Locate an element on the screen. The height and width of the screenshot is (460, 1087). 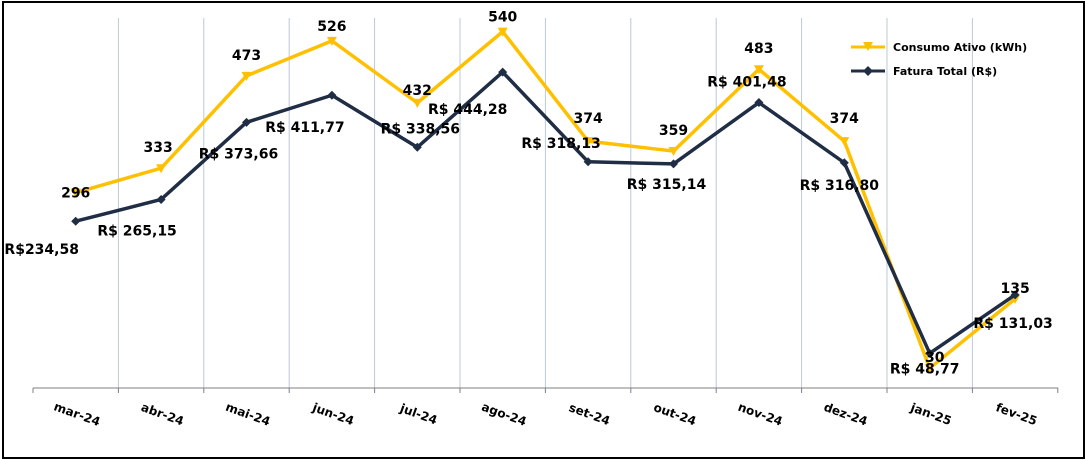
data-label-consumo-mai-24: 473 is located at coordinates (246, 56).